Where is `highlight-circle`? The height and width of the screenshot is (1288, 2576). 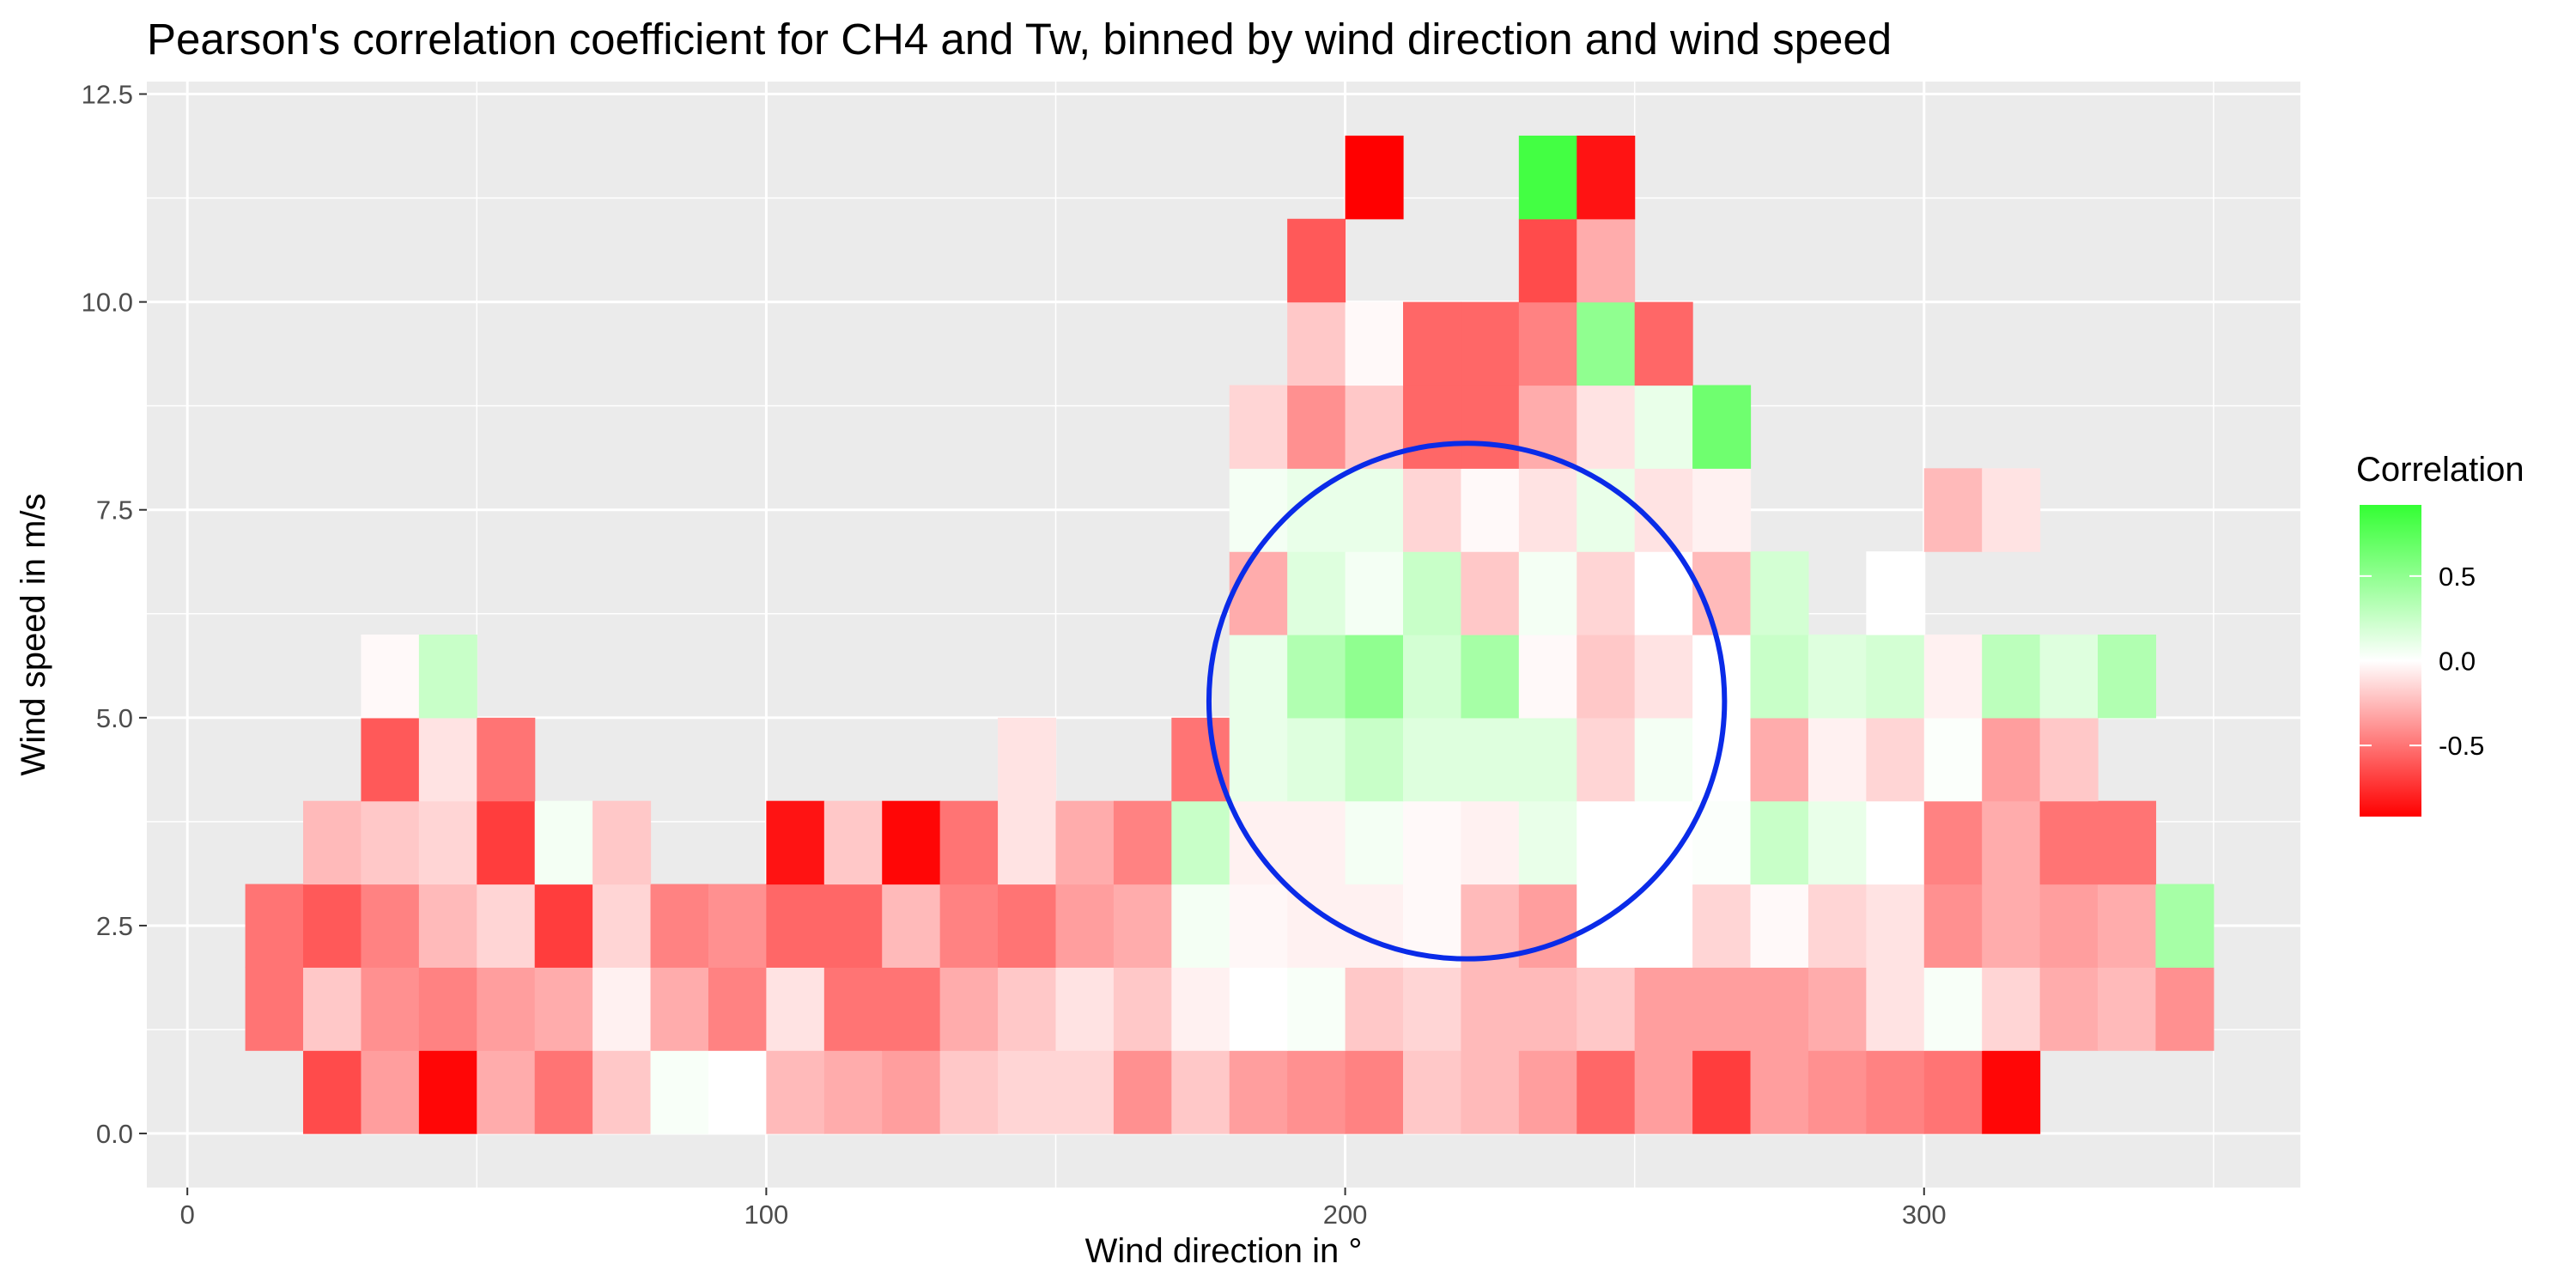
highlight-circle is located at coordinates (1467, 701).